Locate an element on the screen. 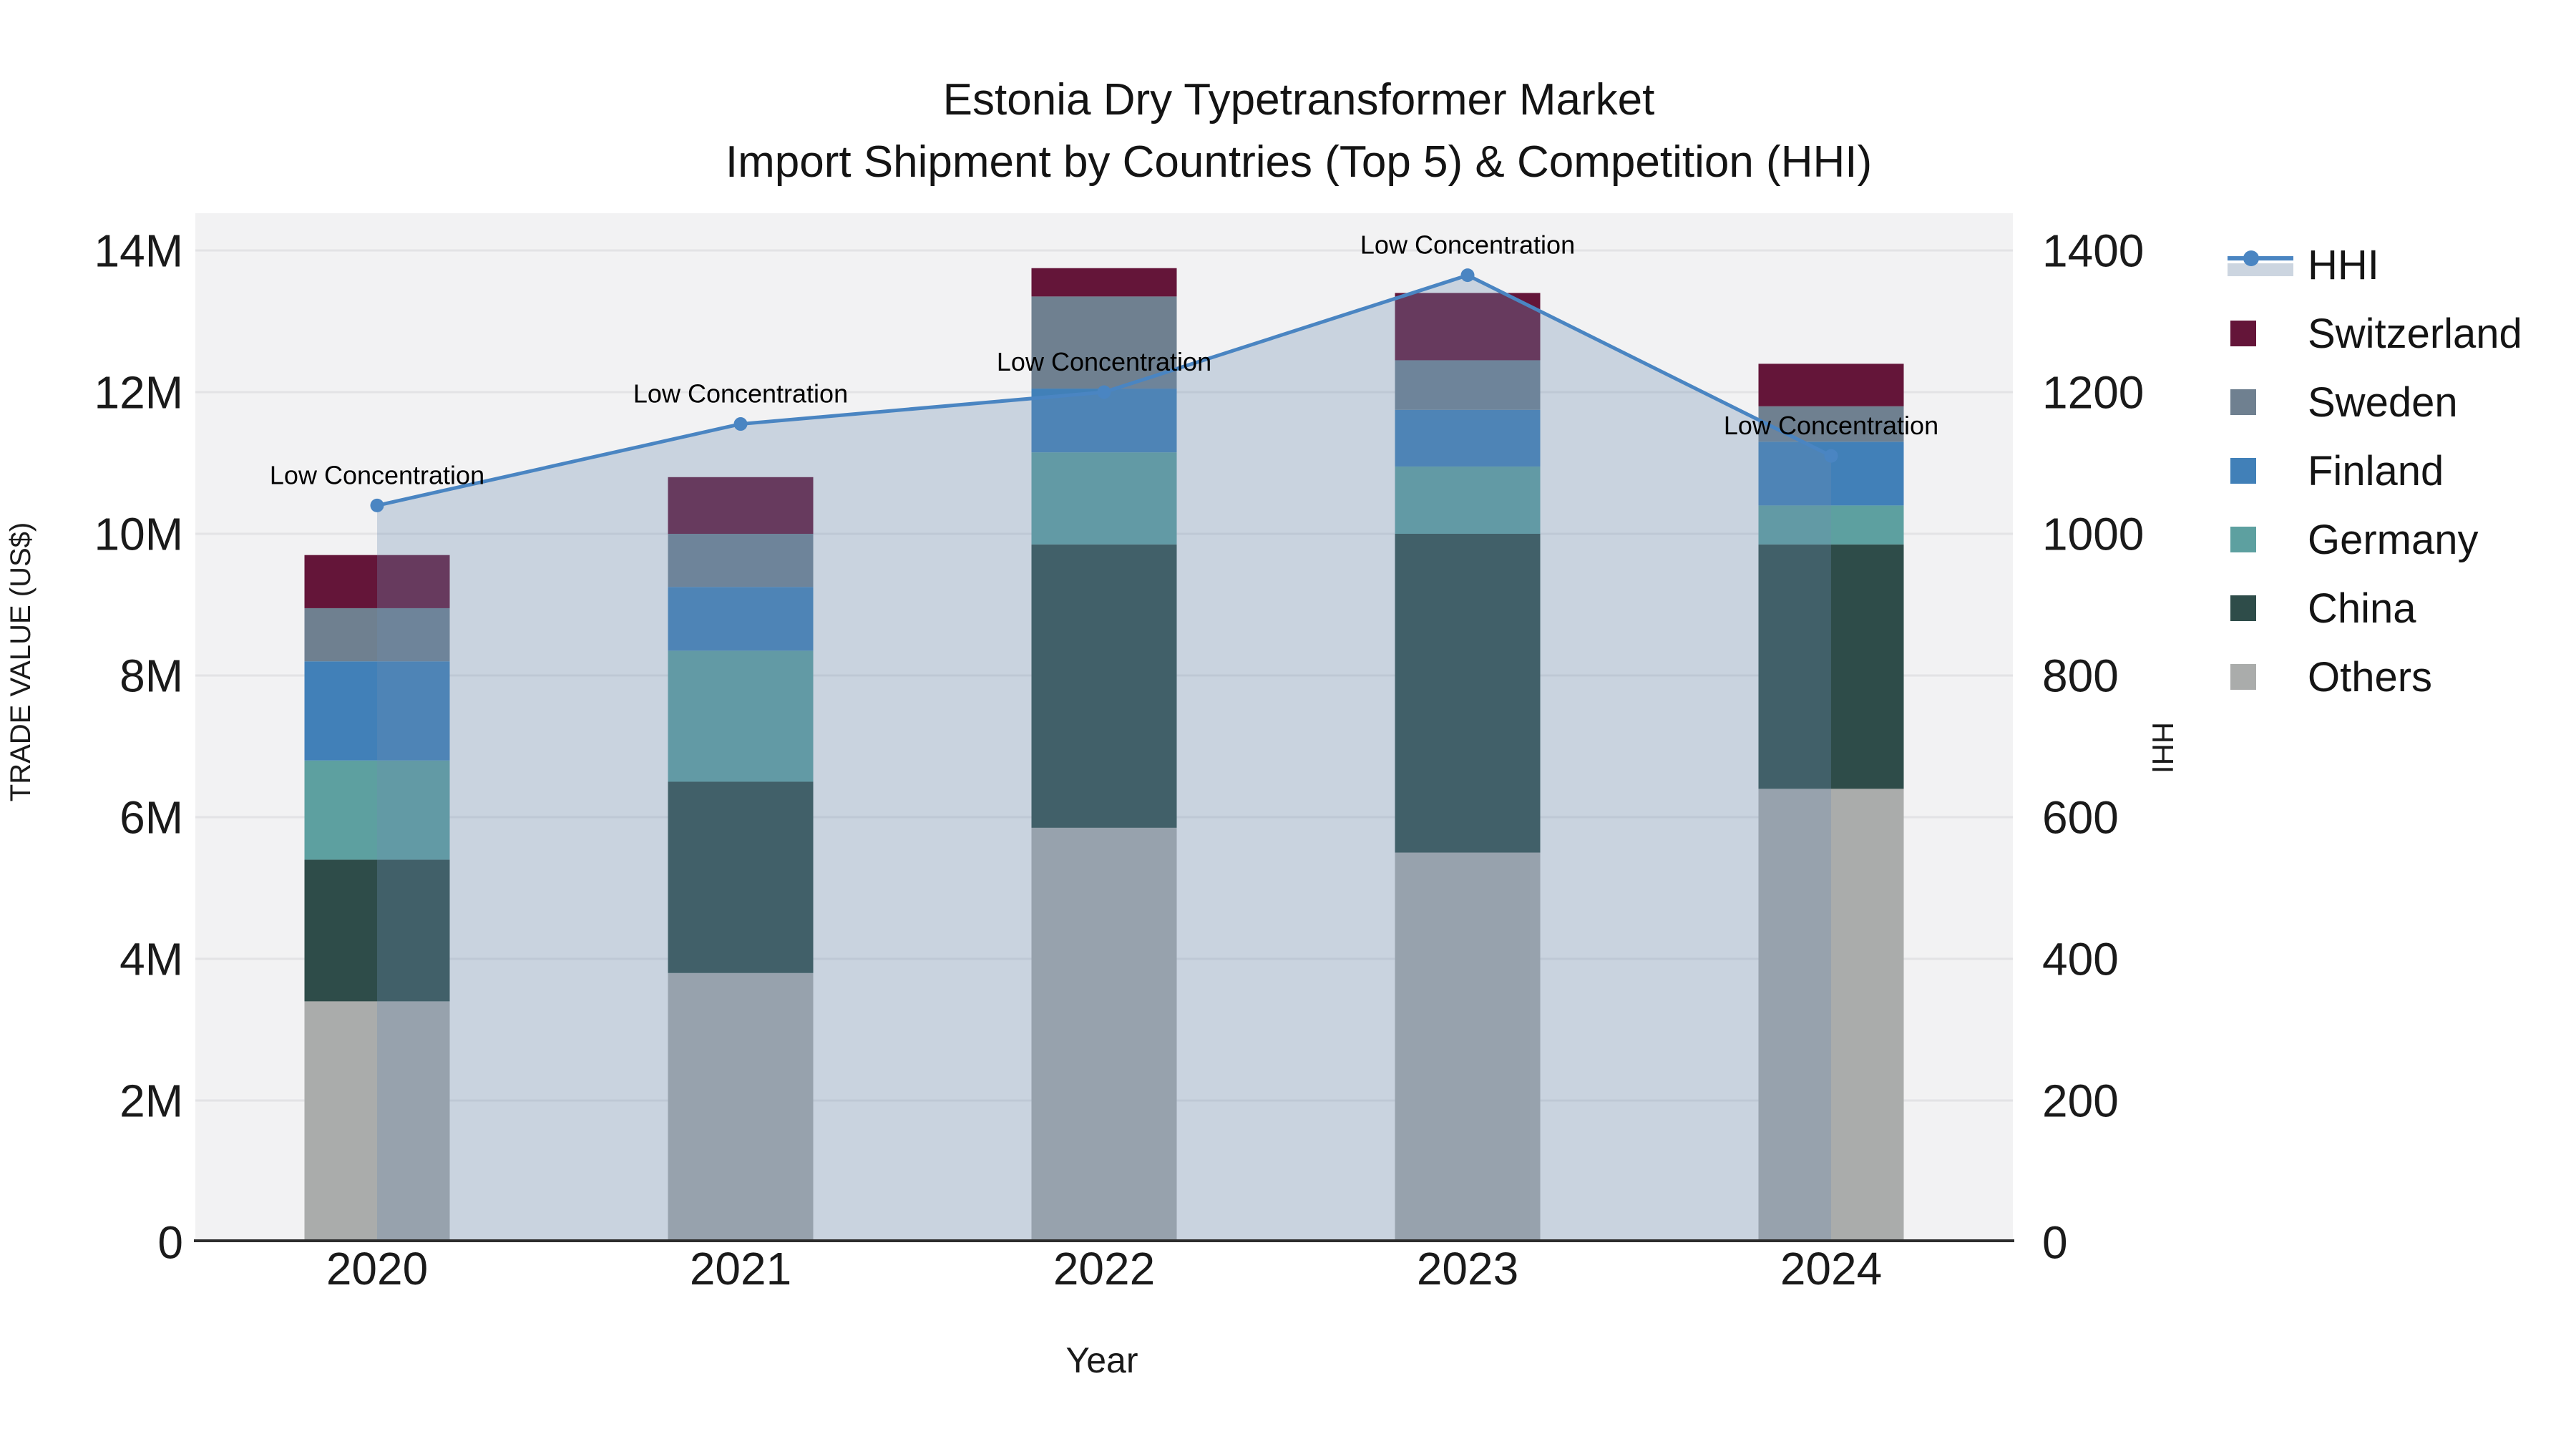 The image size is (2576, 1449). bar-segment-2021-china is located at coordinates (741, 877).